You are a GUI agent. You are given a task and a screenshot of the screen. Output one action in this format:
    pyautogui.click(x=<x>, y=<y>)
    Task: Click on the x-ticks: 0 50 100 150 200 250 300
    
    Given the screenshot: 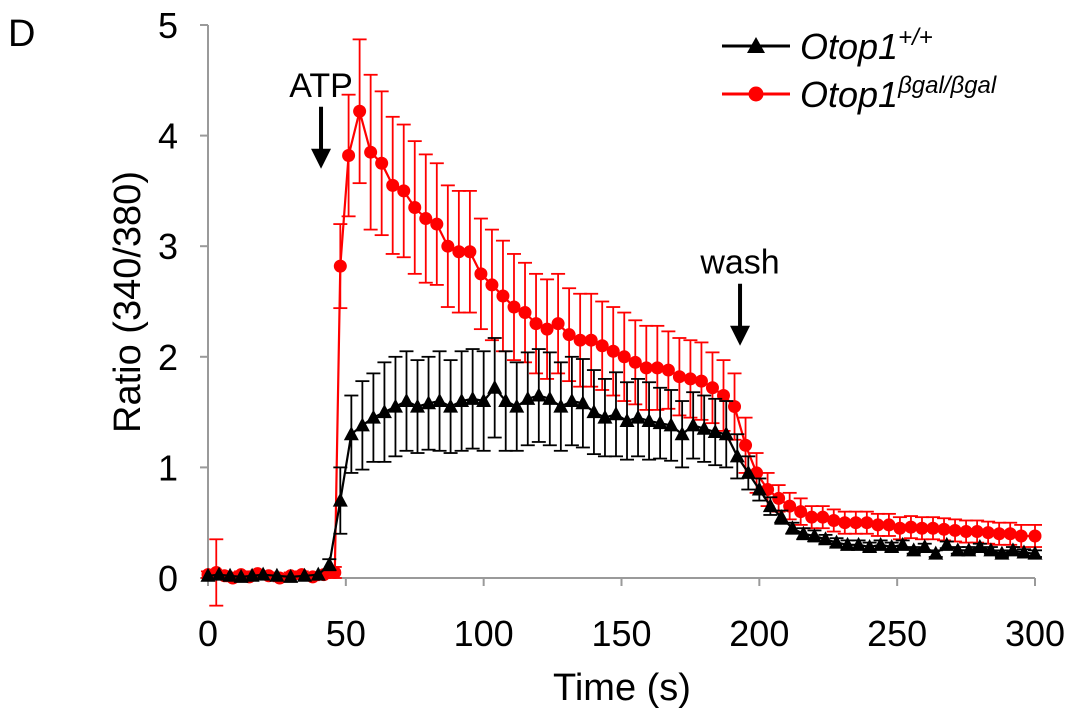 What is the action you would take?
    pyautogui.click(x=631, y=616)
    